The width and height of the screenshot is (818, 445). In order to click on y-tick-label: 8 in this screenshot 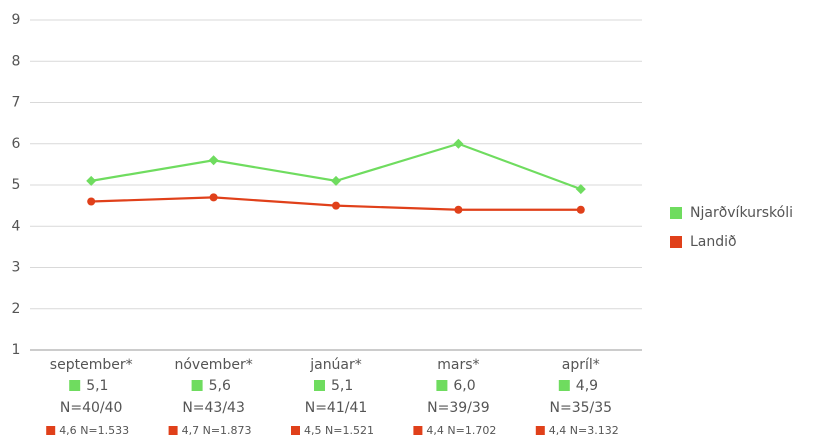, I will do `click(16, 61)`.